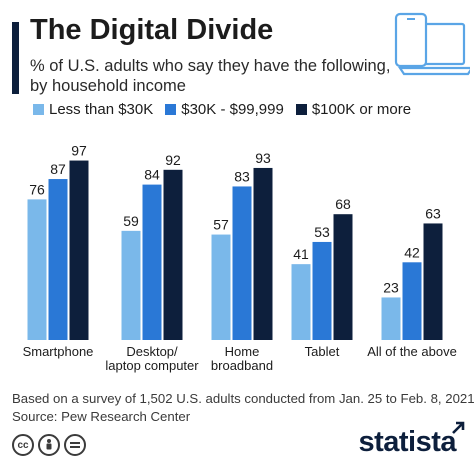 This screenshot has height=471, width=474. I want to click on category-label-broadband-line-2: broadband, so click(242, 365).